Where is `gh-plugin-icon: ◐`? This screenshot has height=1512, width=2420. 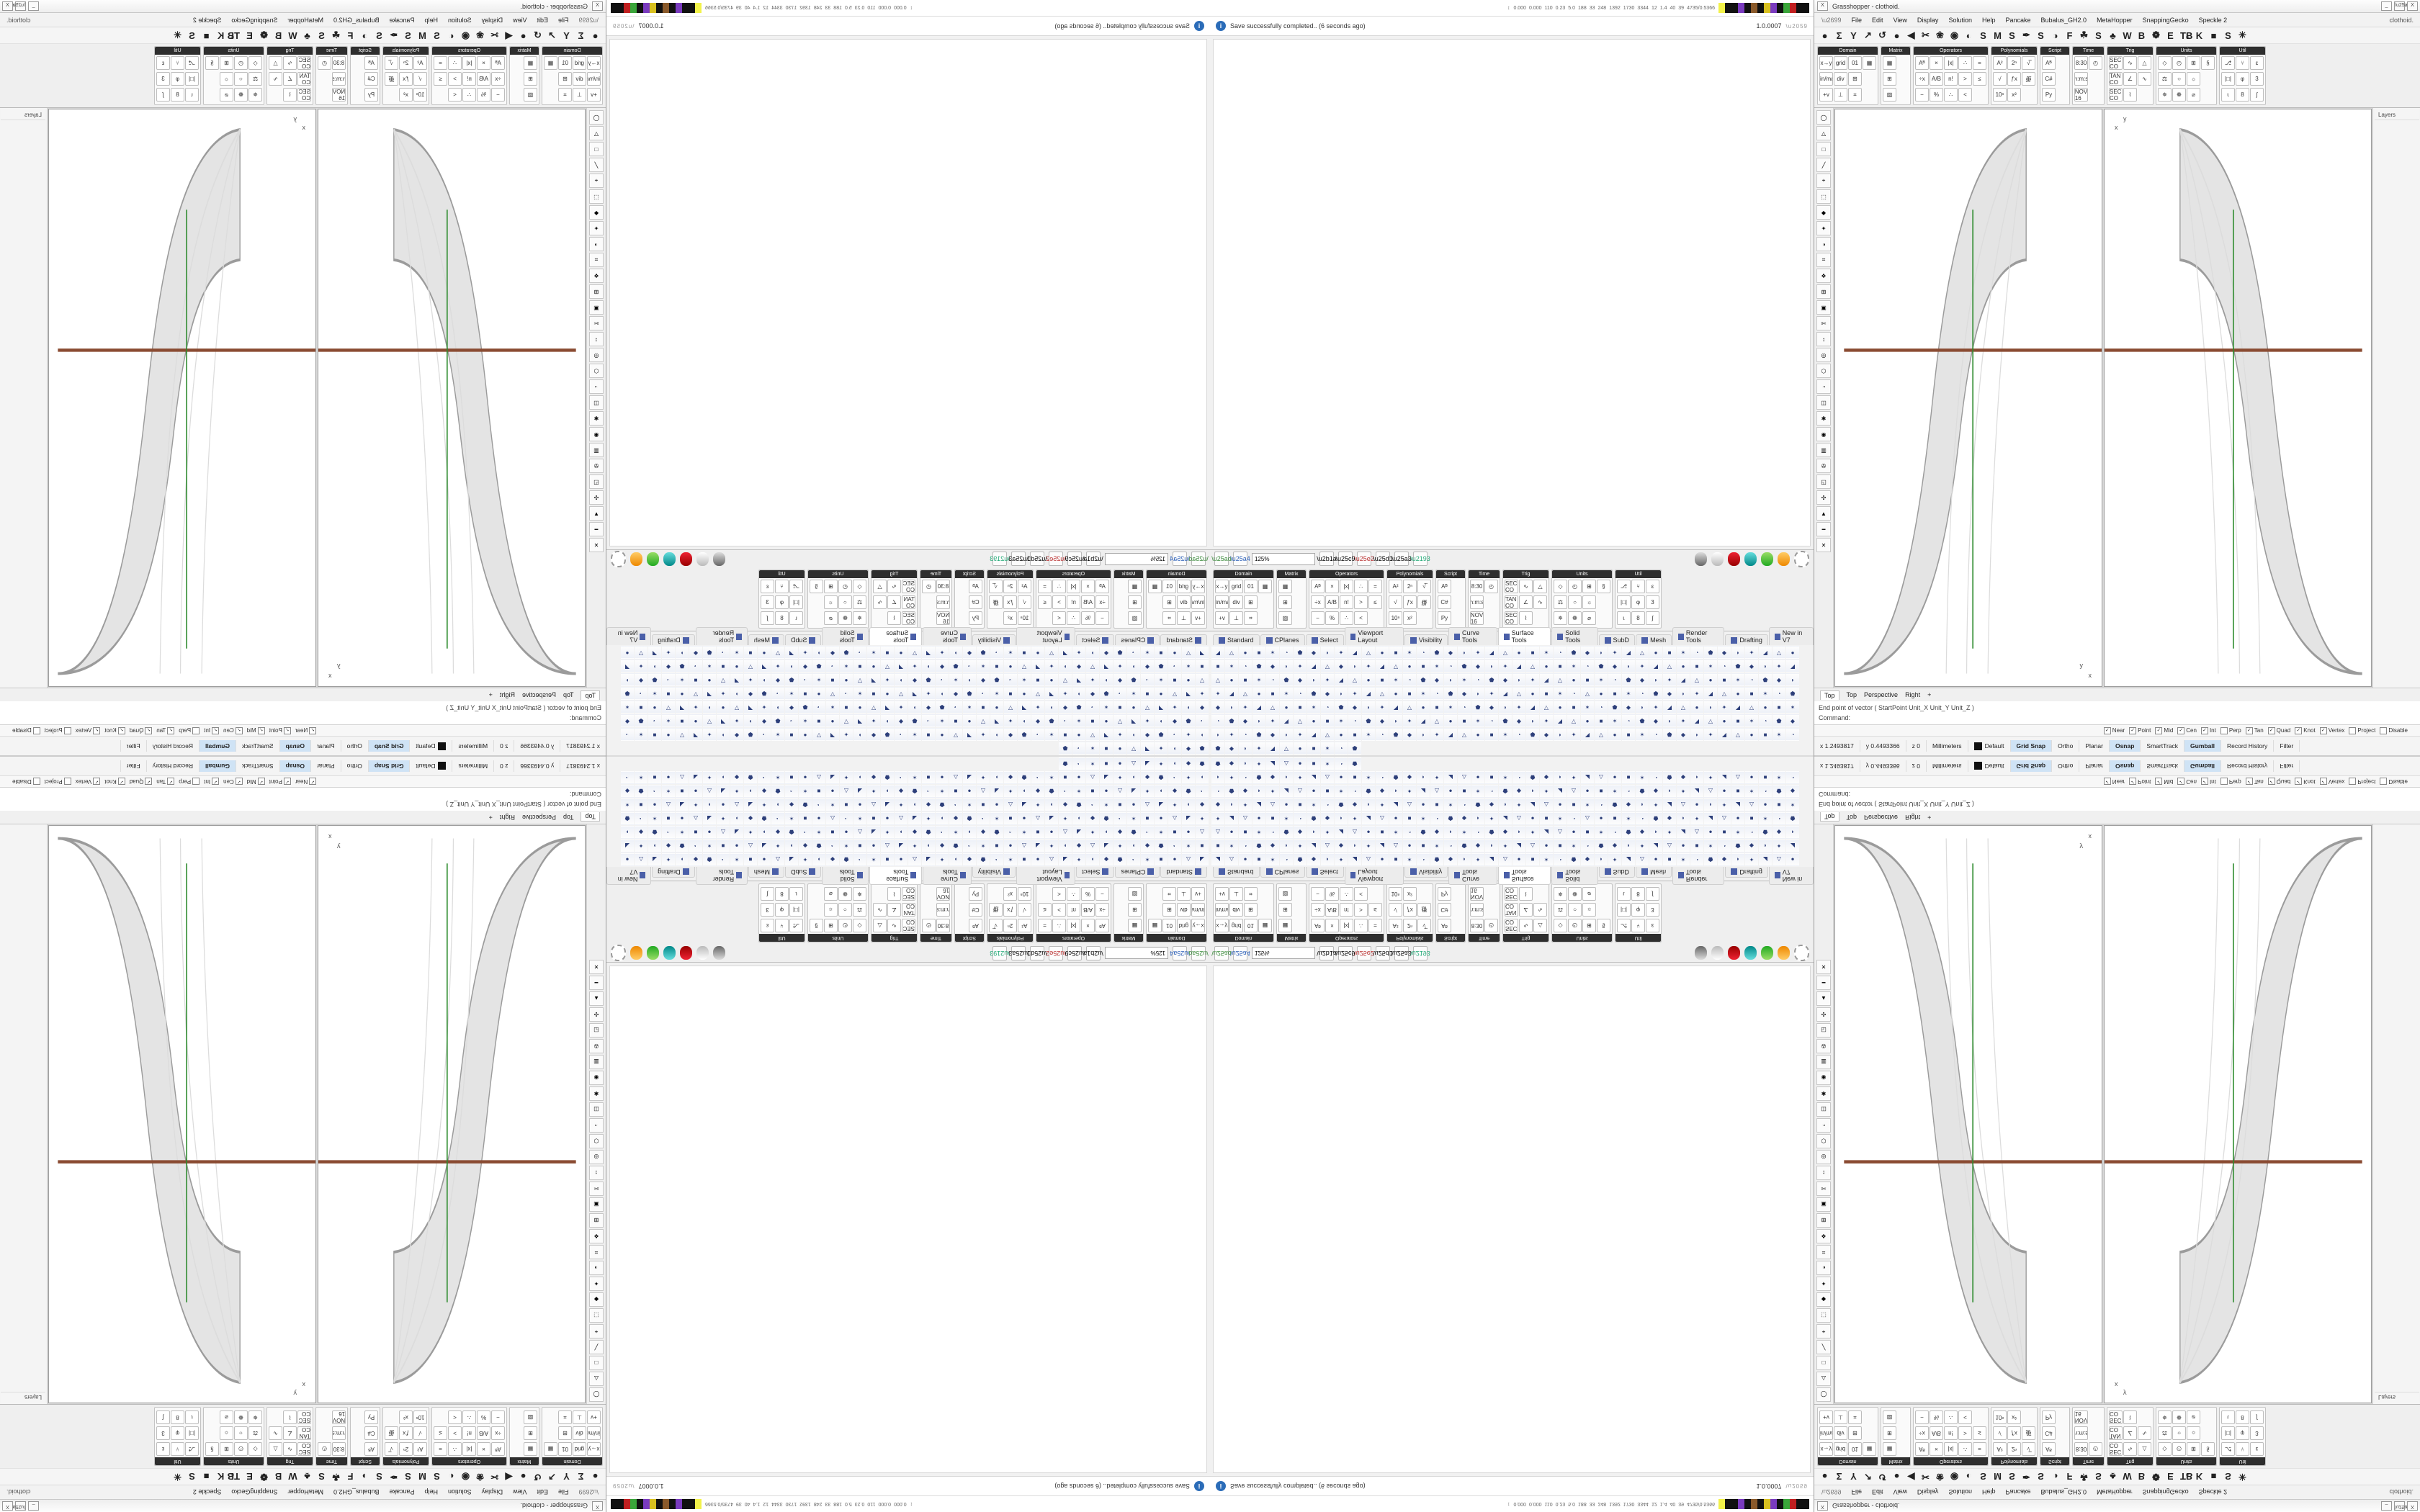 gh-plugin-icon: ◐ is located at coordinates (451, 1476).